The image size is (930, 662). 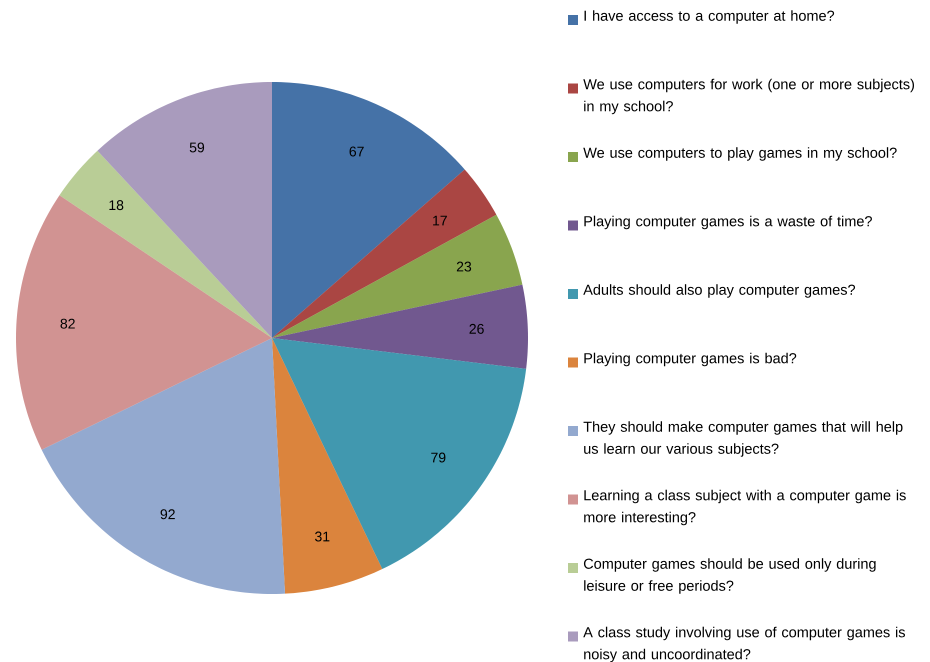 What do you see at coordinates (690, 359) in the screenshot?
I see `legend-label: Playing computer games is bad?` at bounding box center [690, 359].